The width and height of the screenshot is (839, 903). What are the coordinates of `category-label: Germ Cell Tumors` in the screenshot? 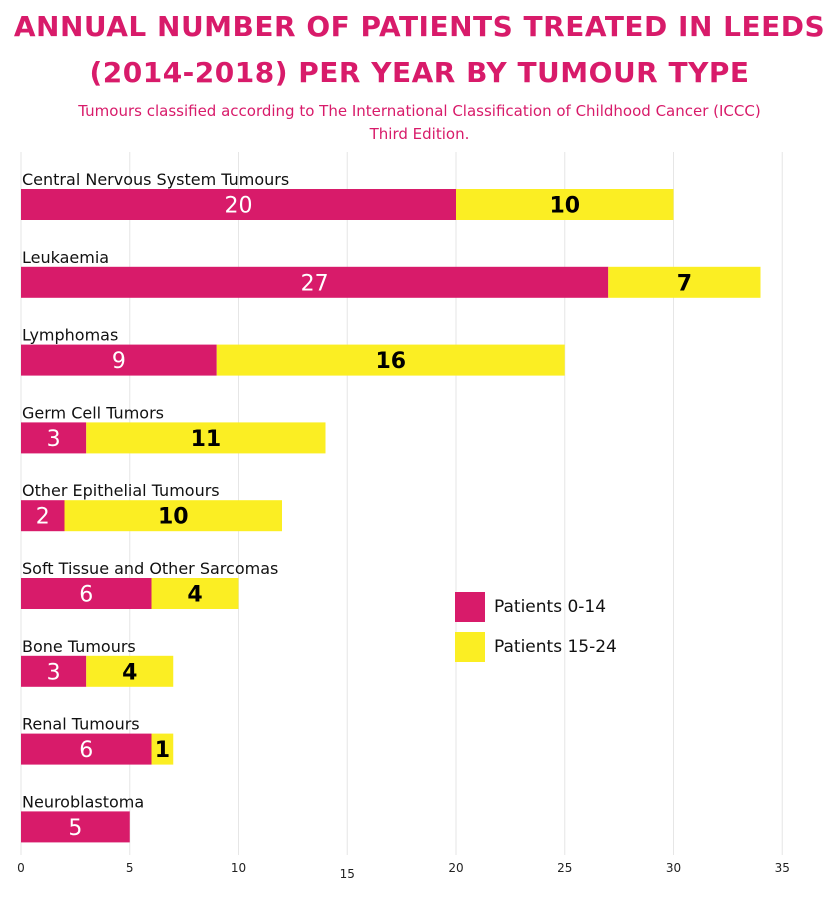 It's located at (93, 412).